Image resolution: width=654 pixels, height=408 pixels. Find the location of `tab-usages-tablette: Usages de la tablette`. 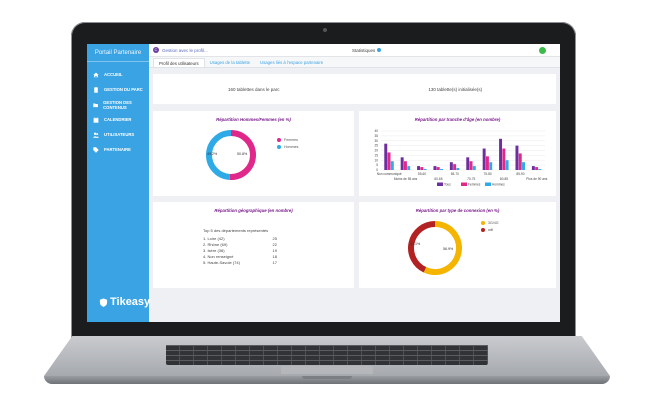

tab-usages-tablette: Usages de la tablette is located at coordinates (230, 62).